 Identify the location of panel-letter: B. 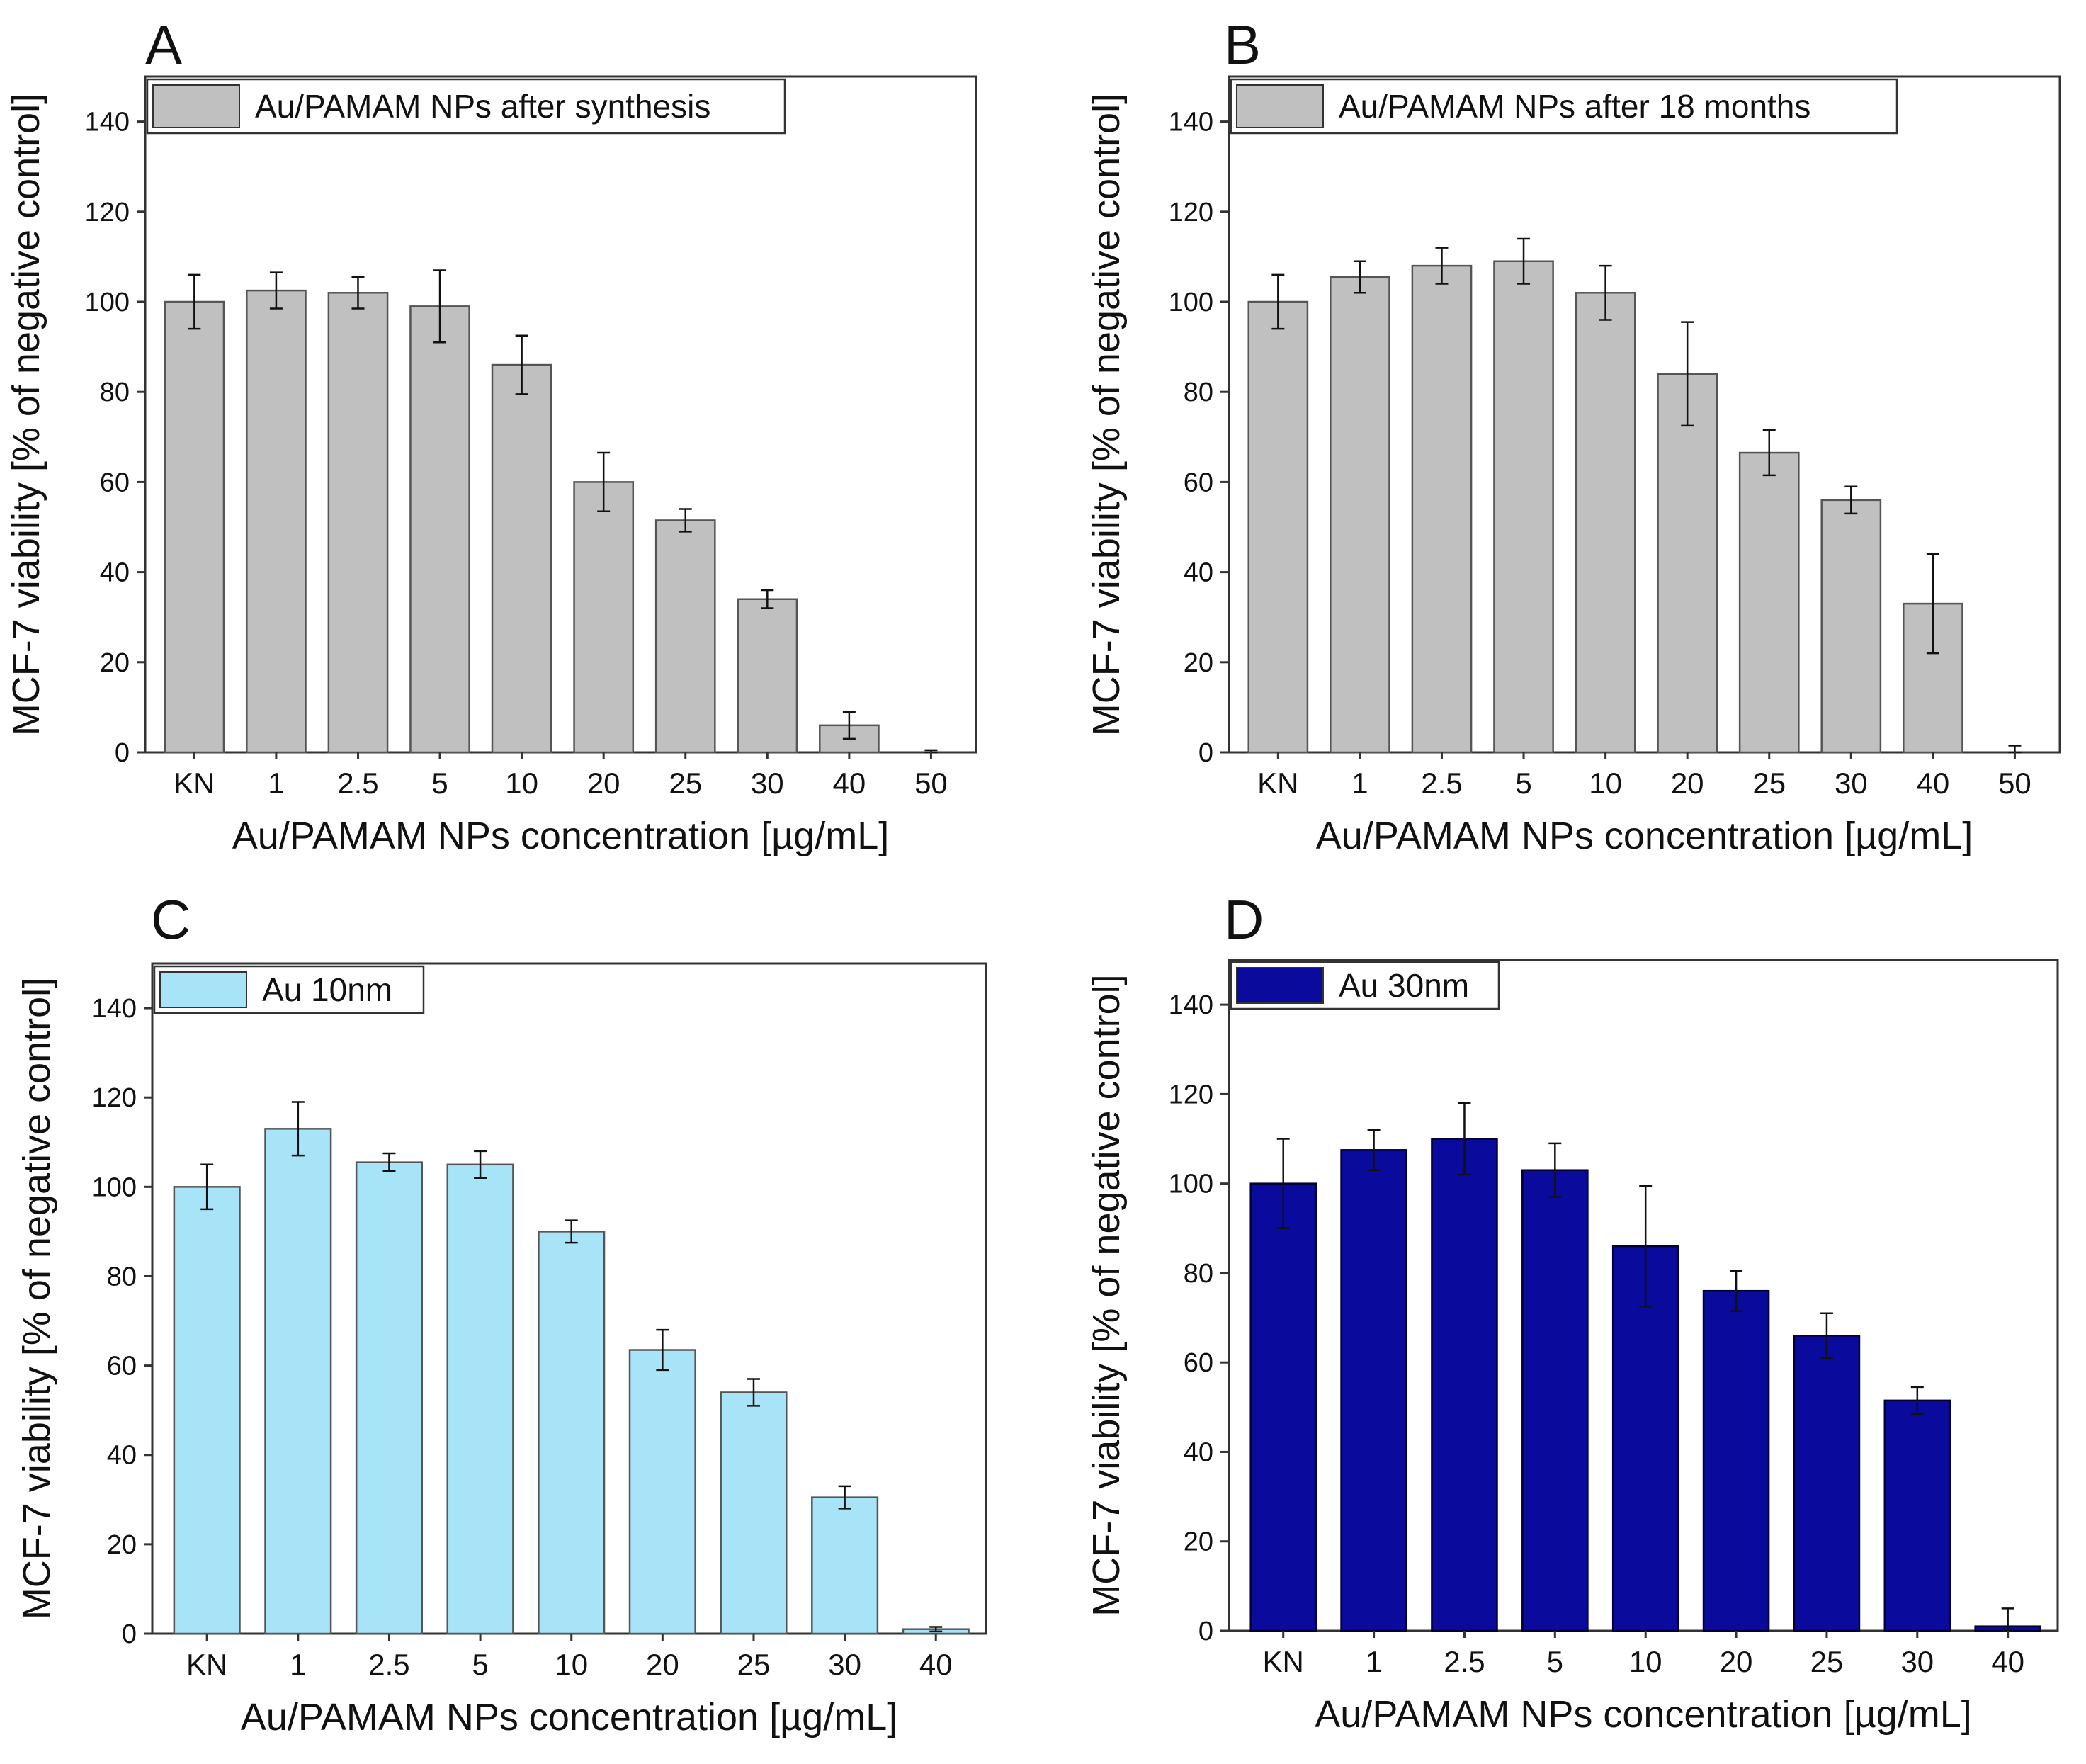
(1242, 44).